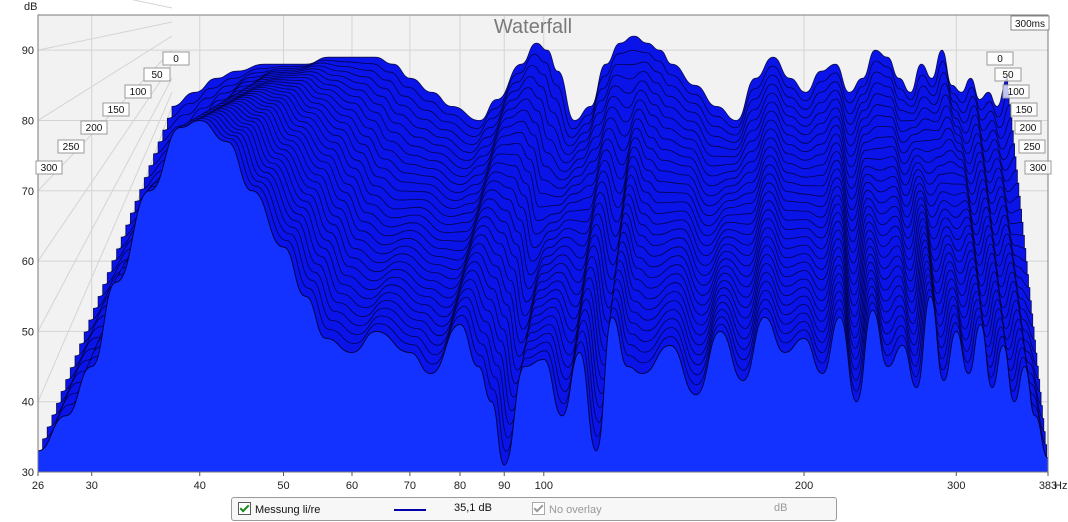 Image resolution: width=1068 pixels, height=522 pixels. I want to click on measurement-label: Messung li/re, so click(288, 510).